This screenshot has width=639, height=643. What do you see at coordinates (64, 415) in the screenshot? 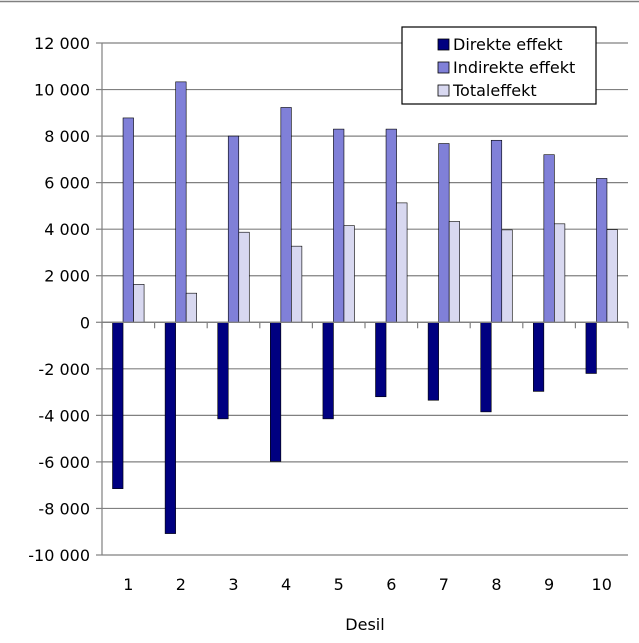
I see `y-tick-label: -4 000` at bounding box center [64, 415].